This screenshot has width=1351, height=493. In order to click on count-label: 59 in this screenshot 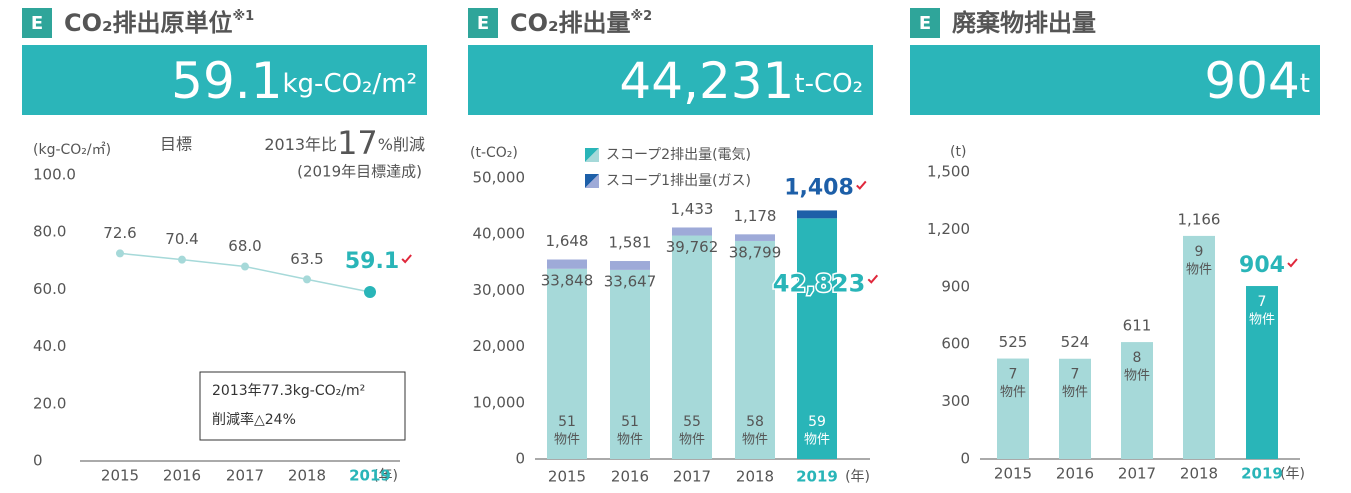, I will do `click(817, 422)`.